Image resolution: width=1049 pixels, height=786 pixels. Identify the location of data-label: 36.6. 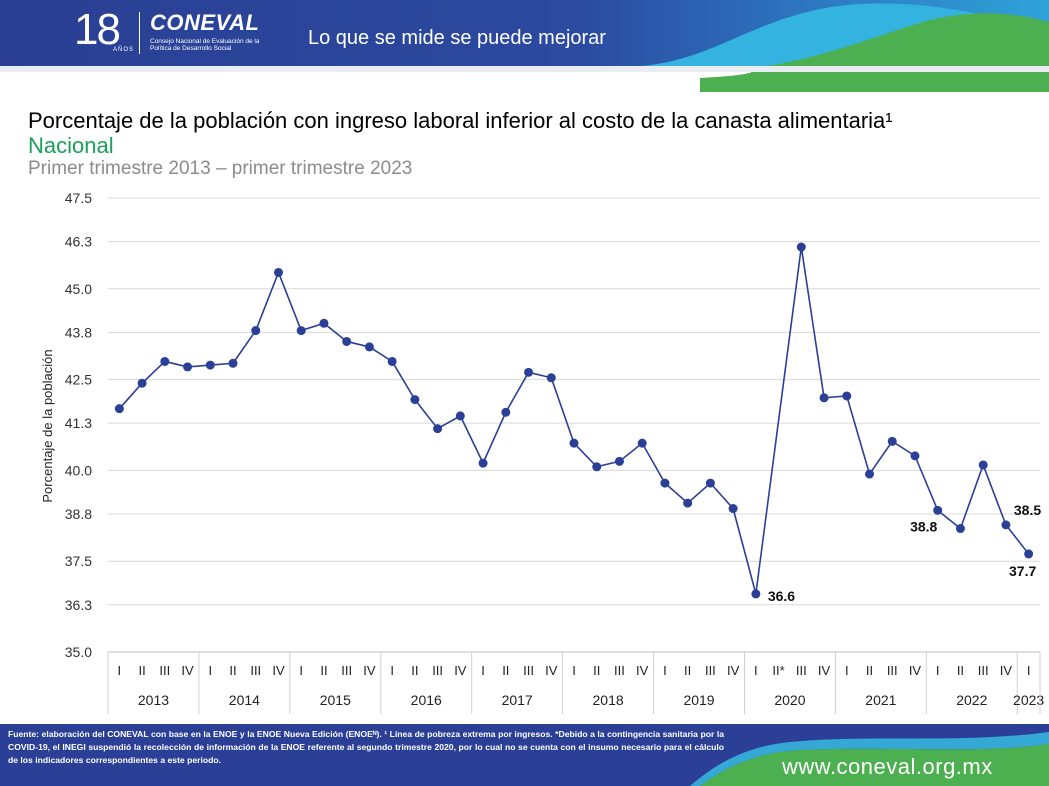
(781, 596).